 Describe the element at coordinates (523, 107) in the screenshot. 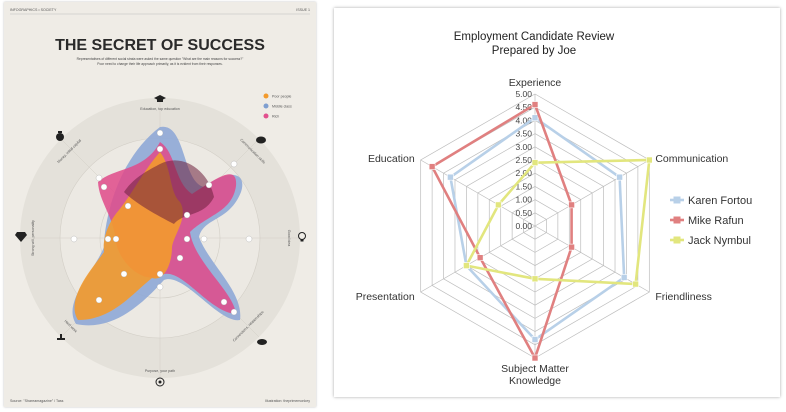

I see `tick-label: 4.50` at that location.